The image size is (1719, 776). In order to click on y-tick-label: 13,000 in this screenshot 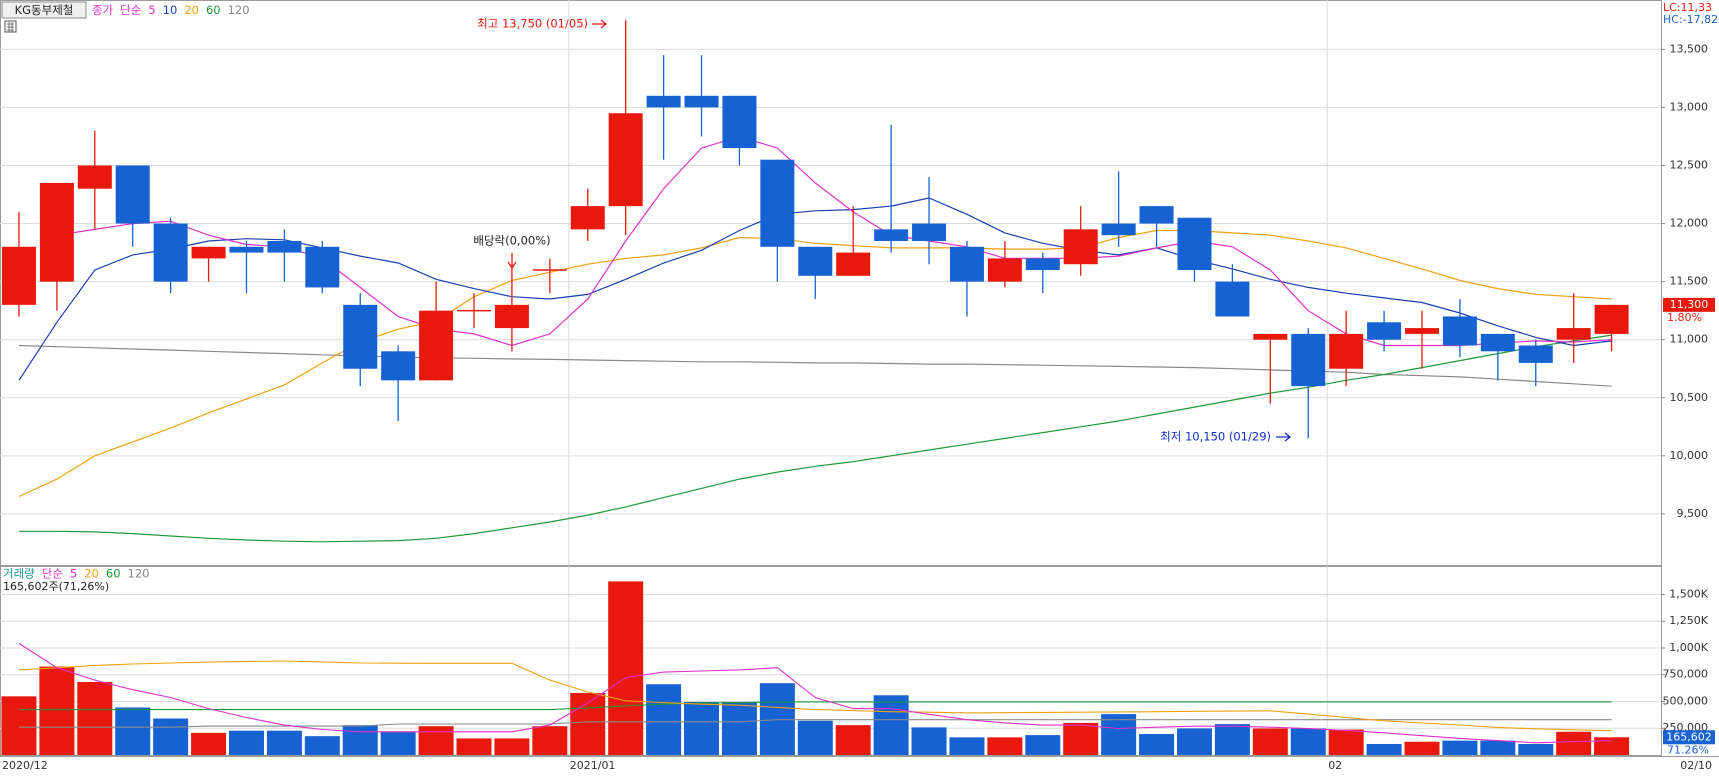, I will do `click(1689, 106)`.